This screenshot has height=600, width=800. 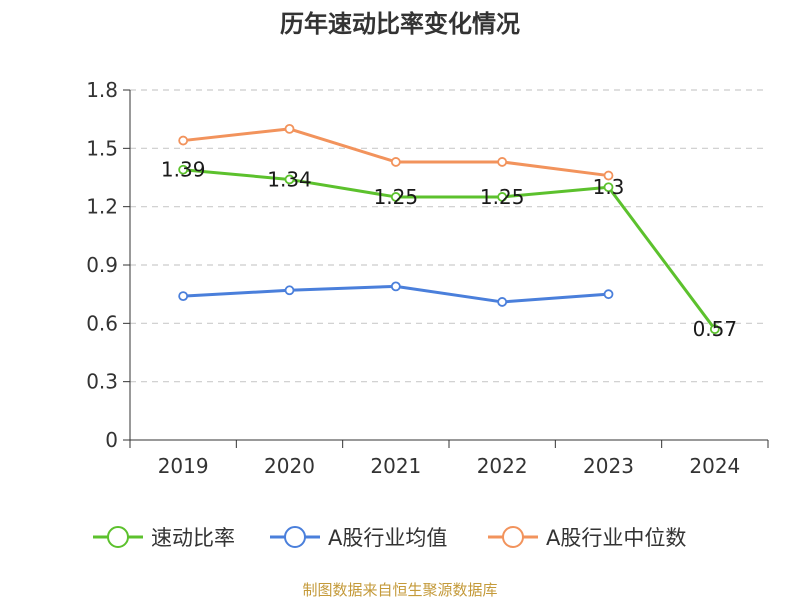 What do you see at coordinates (502, 466) in the screenshot?
I see `x-tick-label: 2022` at bounding box center [502, 466].